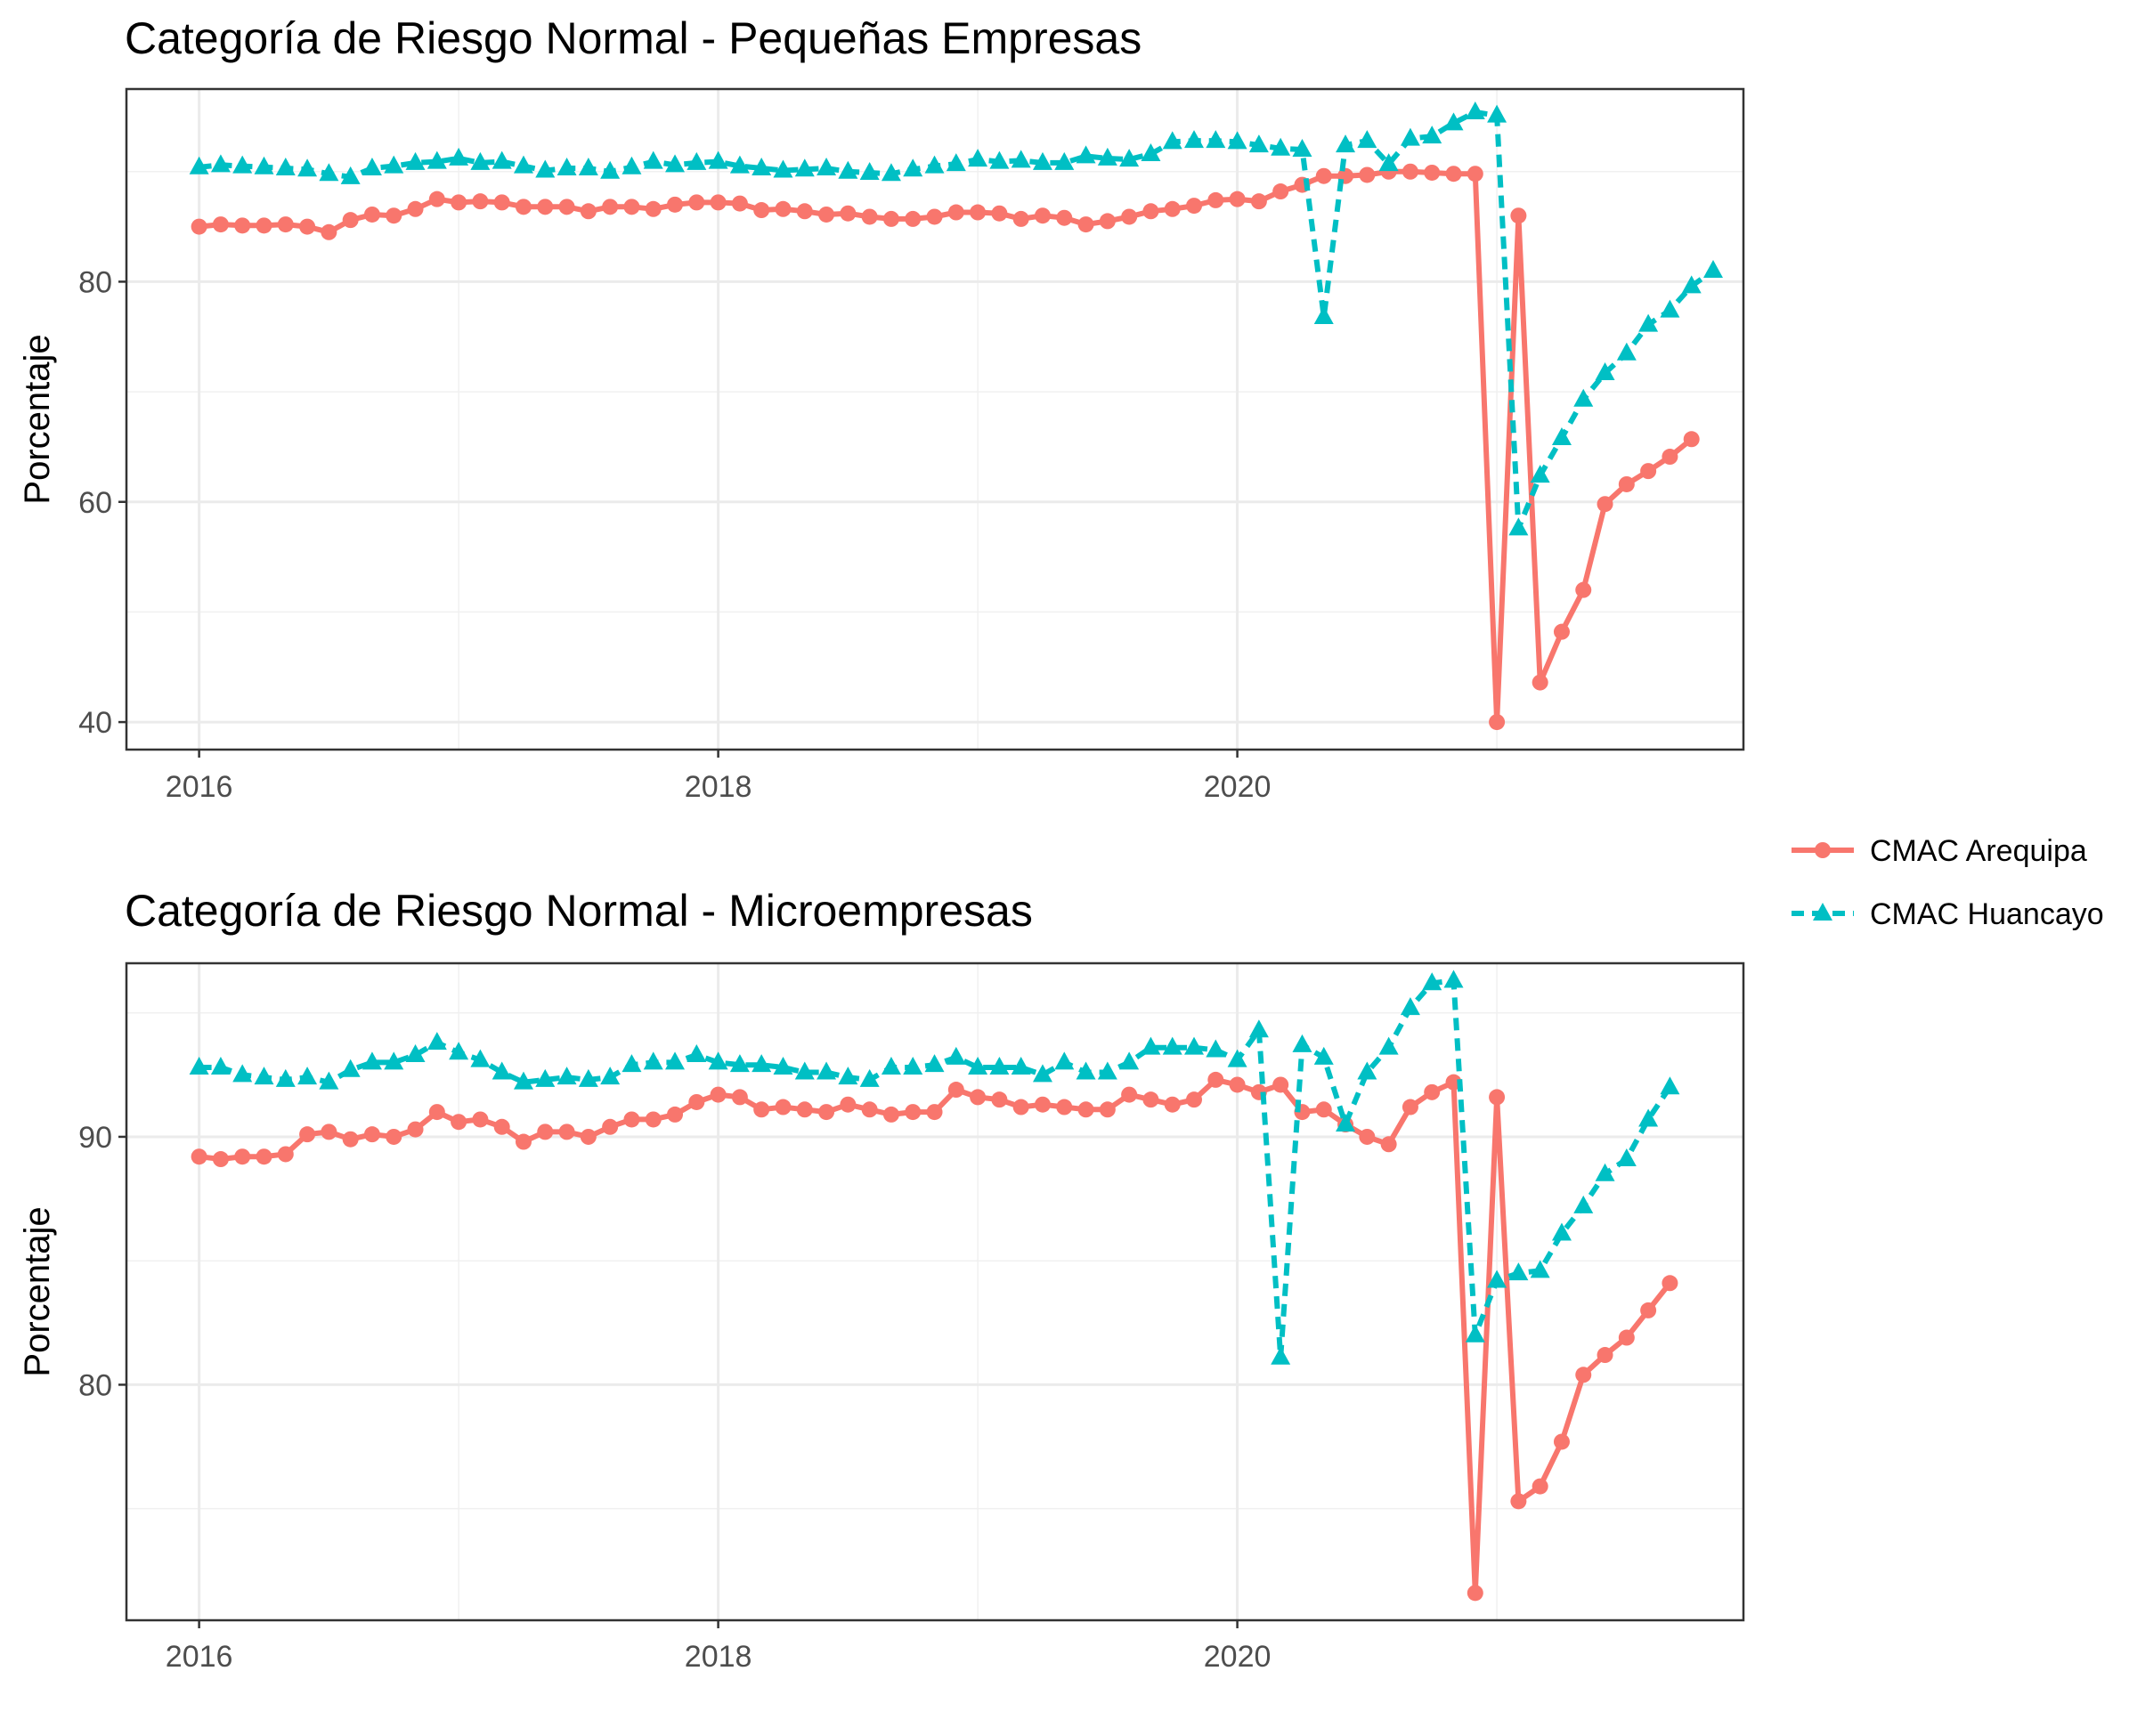 The height and width of the screenshot is (1736, 2137). I want to click on x-tick-label: 2016, so click(199, 1657).